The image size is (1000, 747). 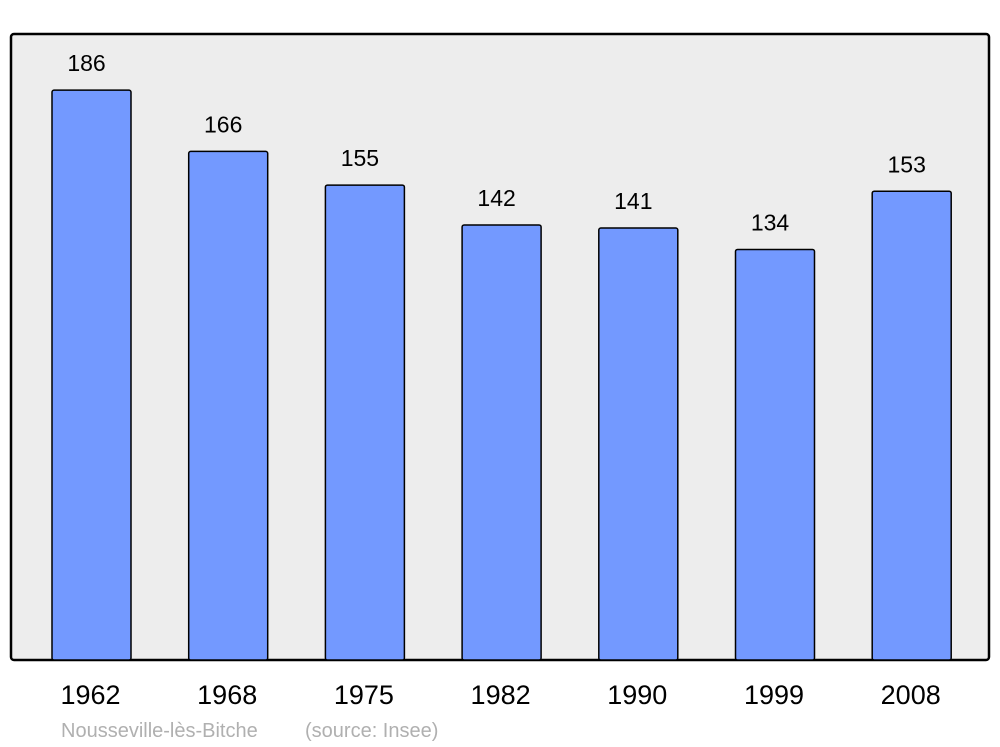 What do you see at coordinates (907, 164) in the screenshot?
I see `data-label-2008: 153` at bounding box center [907, 164].